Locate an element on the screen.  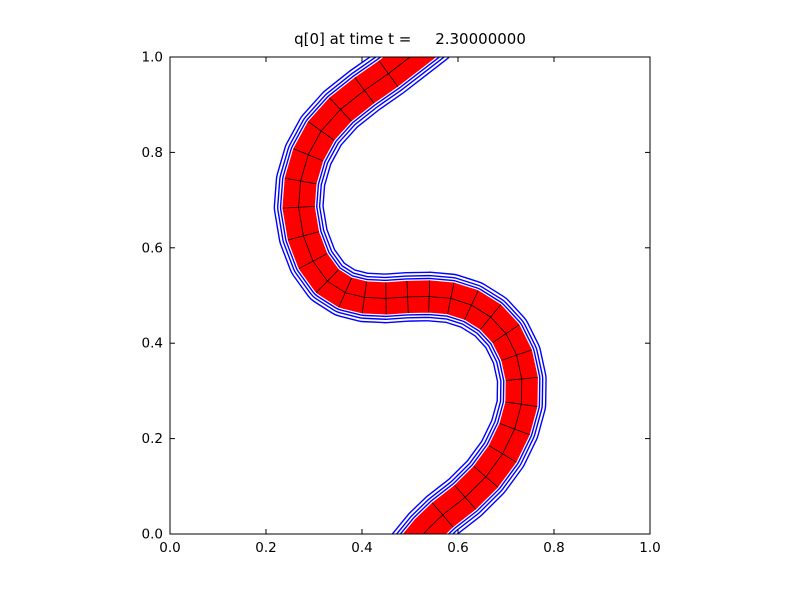
y-tick-label: 0.2 is located at coordinates (152, 439).